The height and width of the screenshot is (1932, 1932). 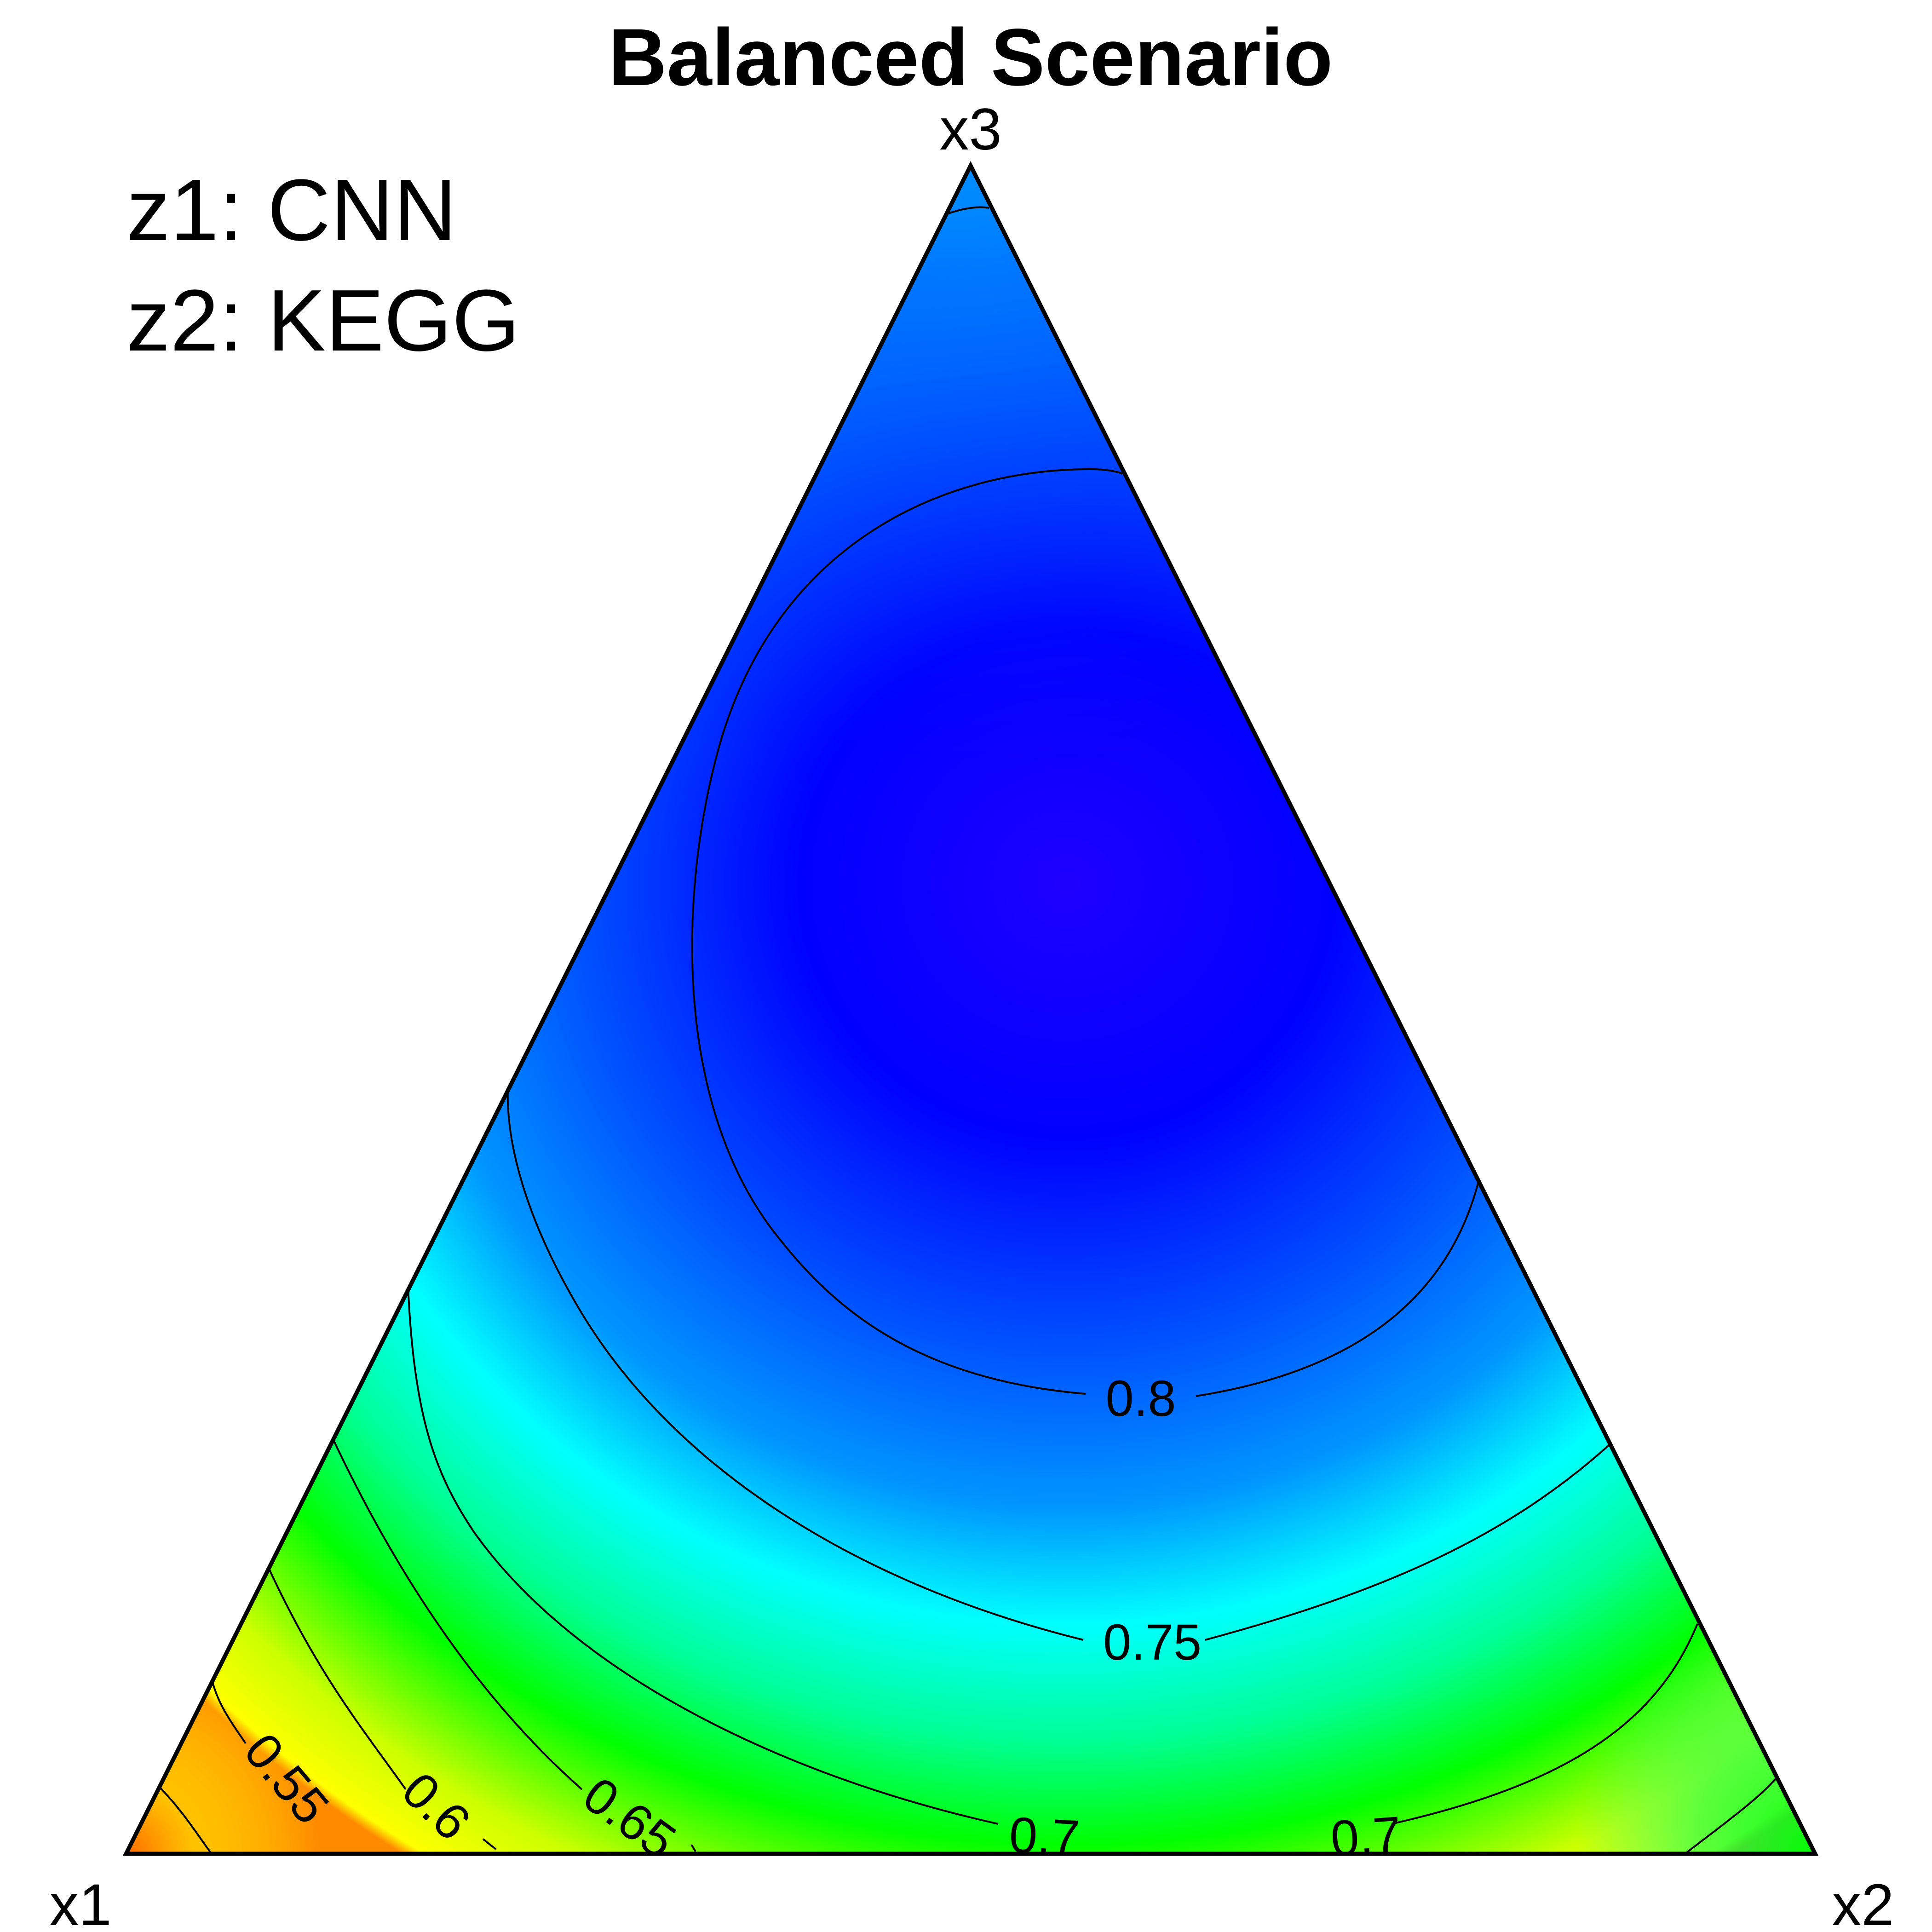 What do you see at coordinates (1044, 1836) in the screenshot?
I see `contour-label-0.7-left: 0.7` at bounding box center [1044, 1836].